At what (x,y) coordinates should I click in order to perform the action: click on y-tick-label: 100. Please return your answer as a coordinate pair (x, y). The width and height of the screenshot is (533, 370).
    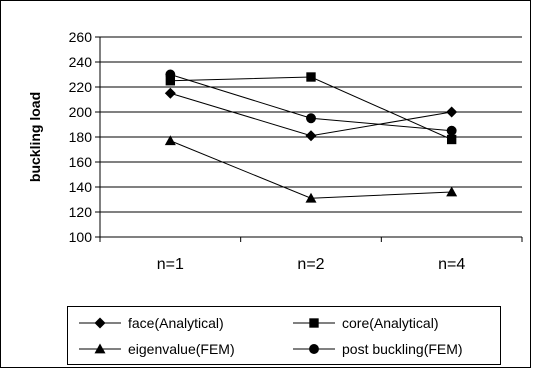
    Looking at the image, I should click on (81, 237).